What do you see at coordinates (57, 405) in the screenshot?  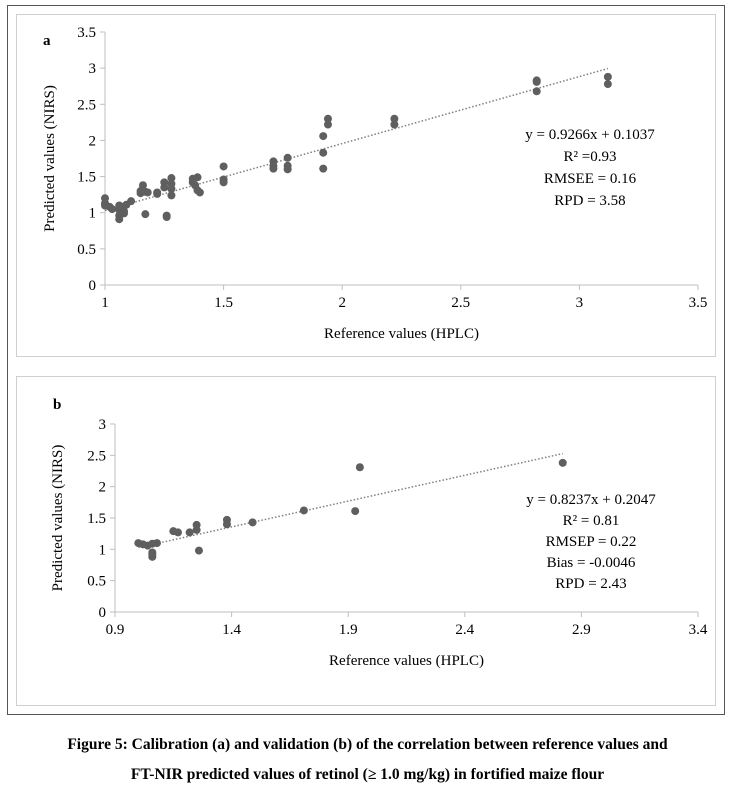 I see `panel-label-b: b` at bounding box center [57, 405].